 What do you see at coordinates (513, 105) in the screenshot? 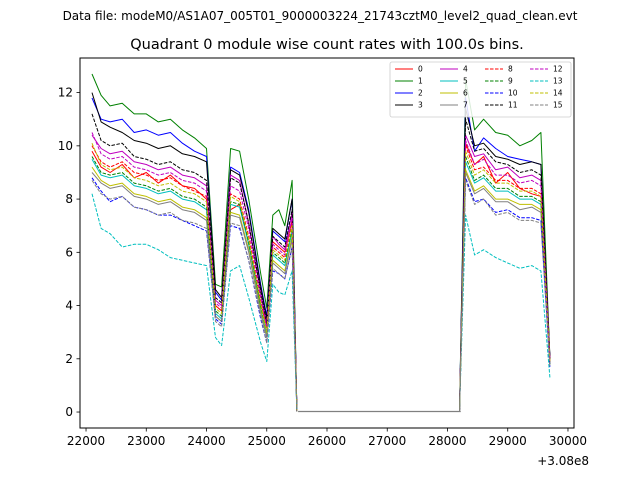
I see `legend-label-11: 11` at bounding box center [513, 105].